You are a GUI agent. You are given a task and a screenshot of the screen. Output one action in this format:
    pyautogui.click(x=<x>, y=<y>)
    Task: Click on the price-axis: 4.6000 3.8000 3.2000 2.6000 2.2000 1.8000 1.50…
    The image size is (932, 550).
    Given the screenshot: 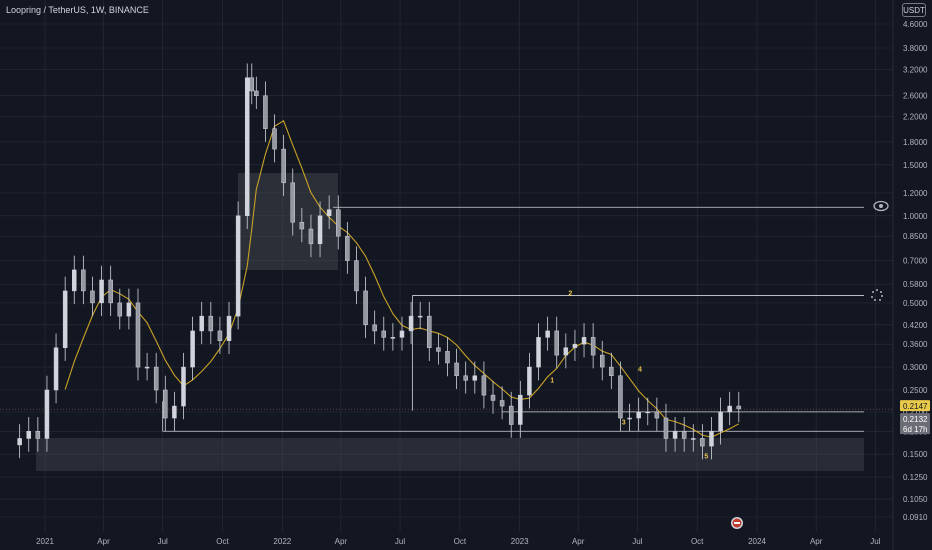 What is the action you would take?
    pyautogui.click(x=915, y=271)
    